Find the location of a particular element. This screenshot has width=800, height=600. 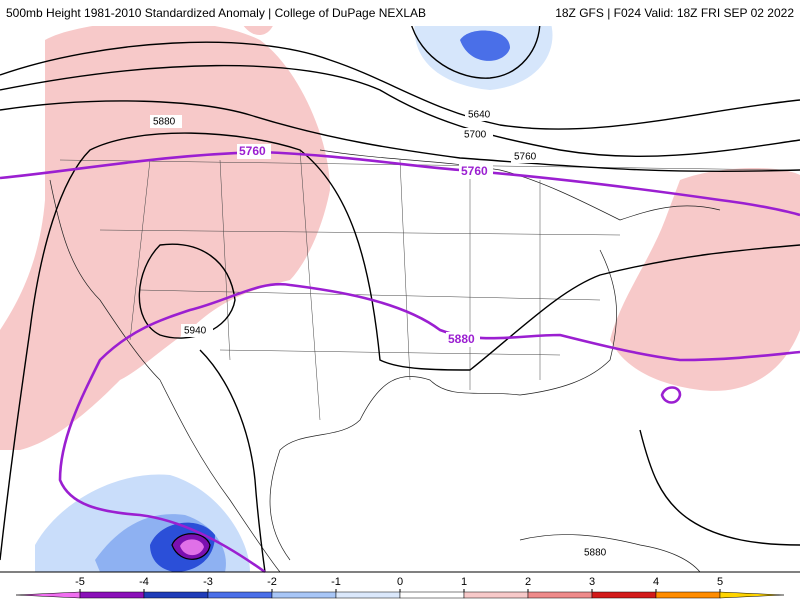

colorbar-tick-label: 5 is located at coordinates (720, 582).